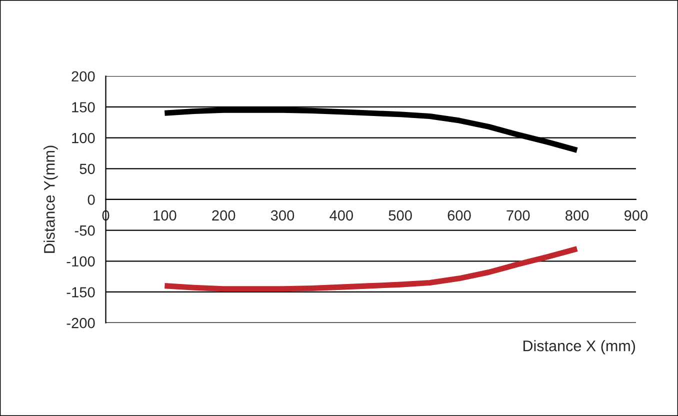 Image resolution: width=678 pixels, height=416 pixels. I want to click on x-tick-label: 700, so click(518, 215).